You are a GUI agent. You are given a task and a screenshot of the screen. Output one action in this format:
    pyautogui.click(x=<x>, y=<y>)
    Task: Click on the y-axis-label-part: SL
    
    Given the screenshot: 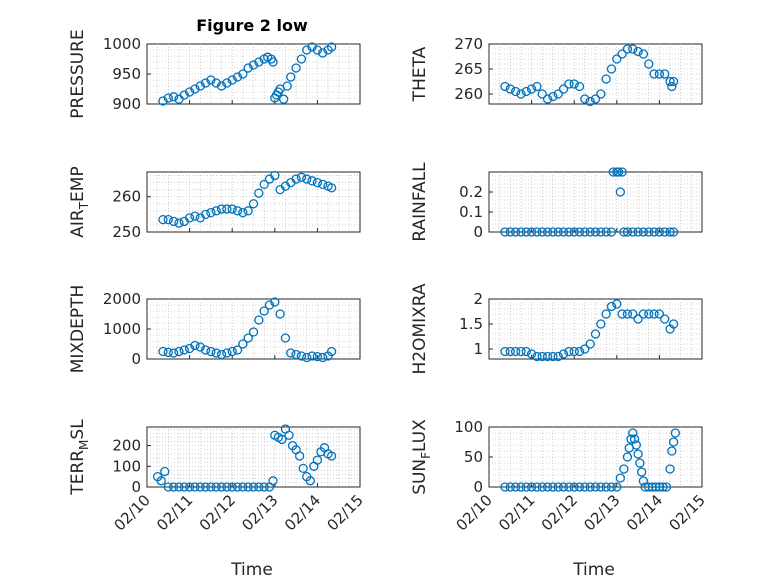 What is the action you would take?
    pyautogui.click(x=78, y=429)
    